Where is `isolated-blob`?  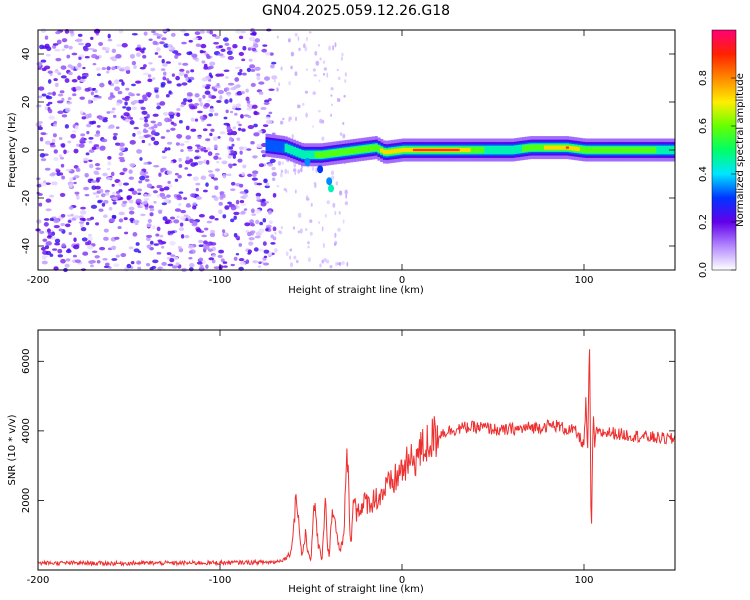 isolated-blob is located at coordinates (329, 181).